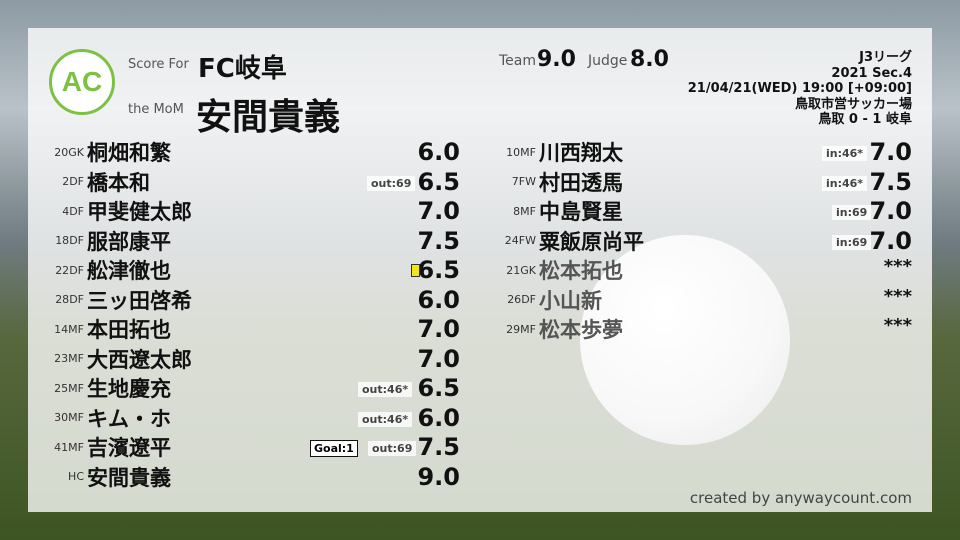  What do you see at coordinates (581, 153) in the screenshot?
I see `player-name: 川西翔太` at bounding box center [581, 153].